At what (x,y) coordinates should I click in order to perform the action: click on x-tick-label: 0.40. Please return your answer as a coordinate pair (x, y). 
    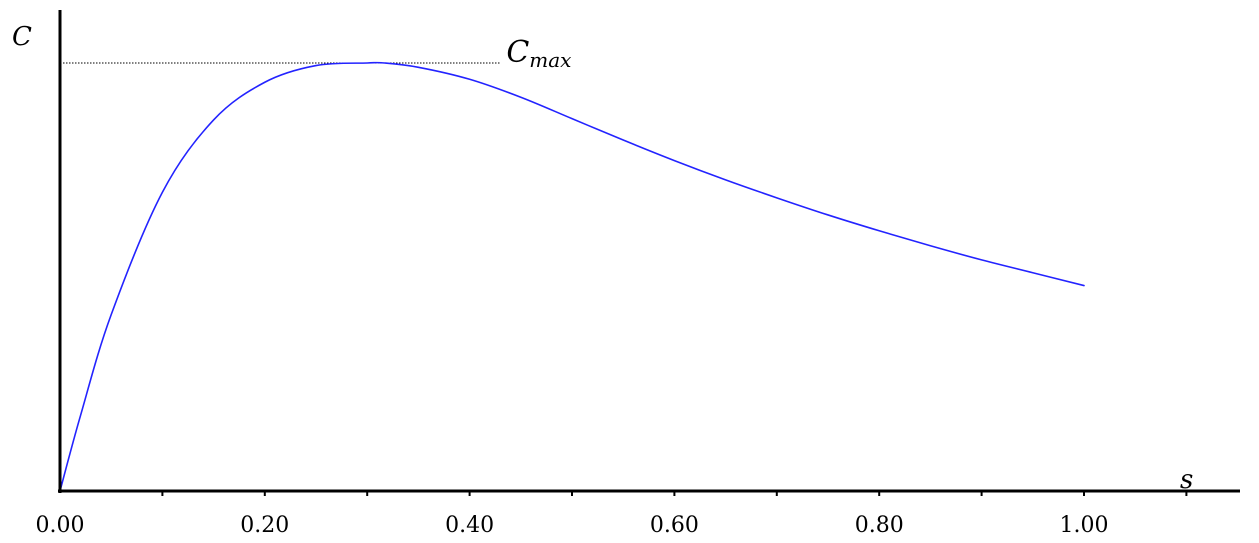
    Looking at the image, I should click on (469, 525).